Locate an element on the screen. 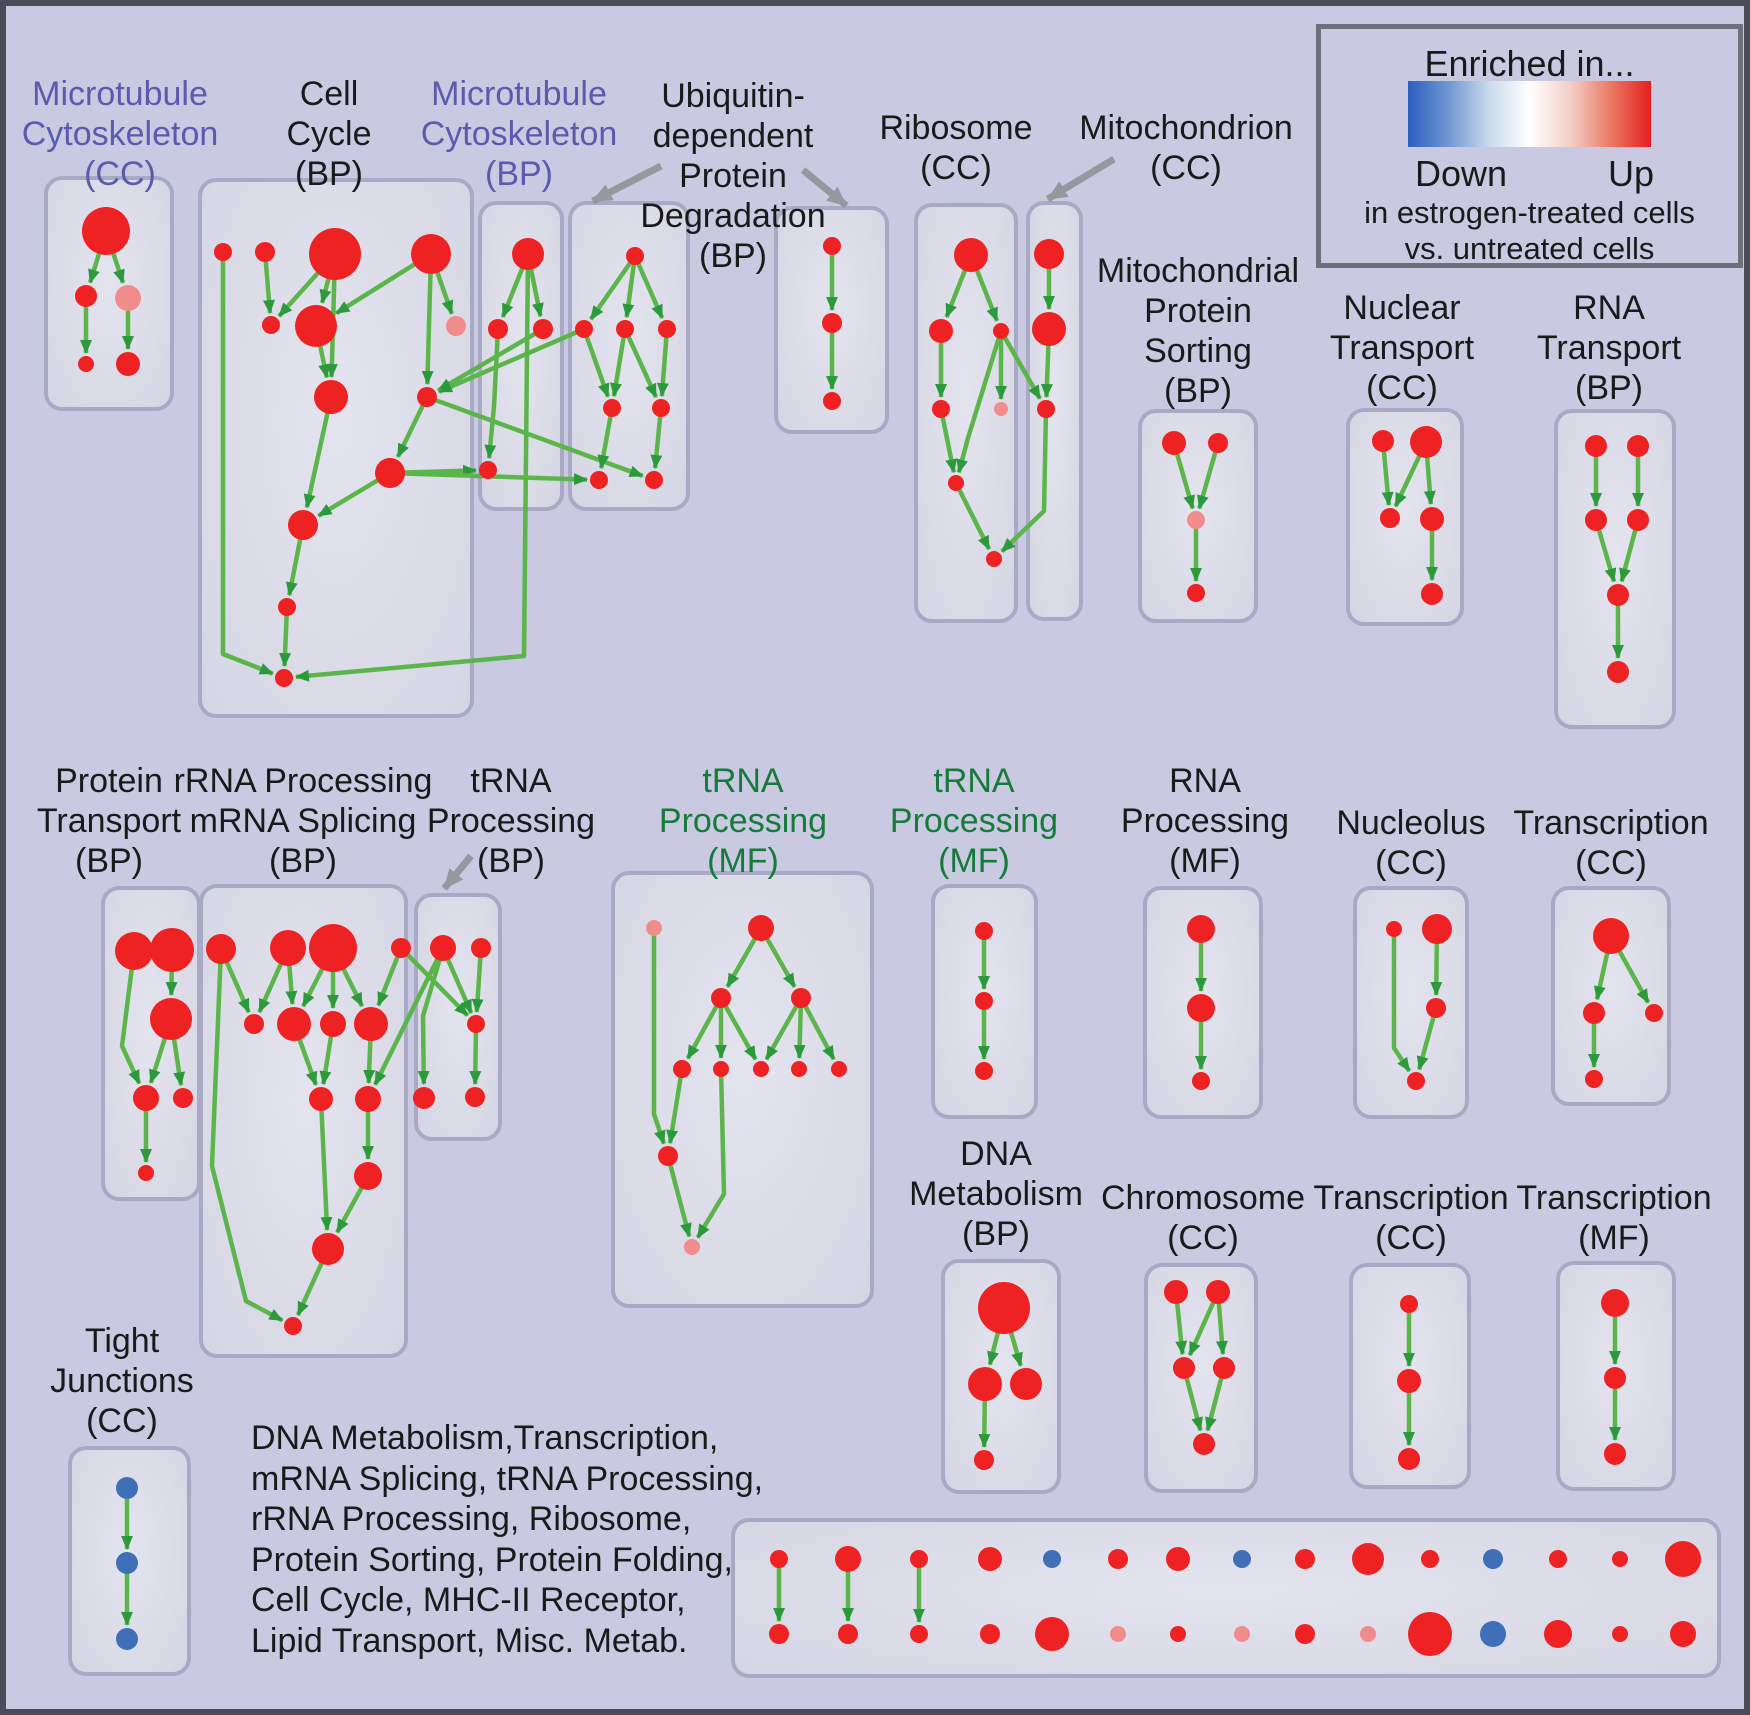 The width and height of the screenshot is (1750, 1715). cluster-label-line: tRNA is located at coordinates (974, 781).